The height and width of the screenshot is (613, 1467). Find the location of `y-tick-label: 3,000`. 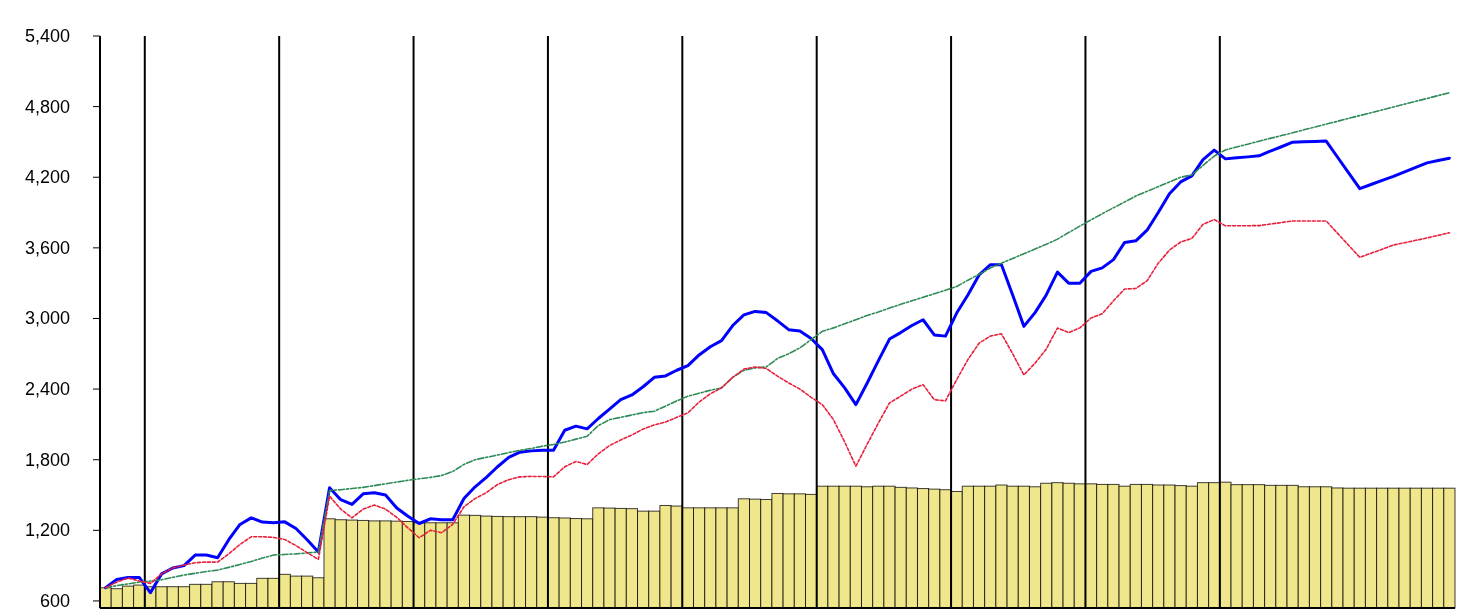

y-tick-label: 3,000 is located at coordinates (47, 318).